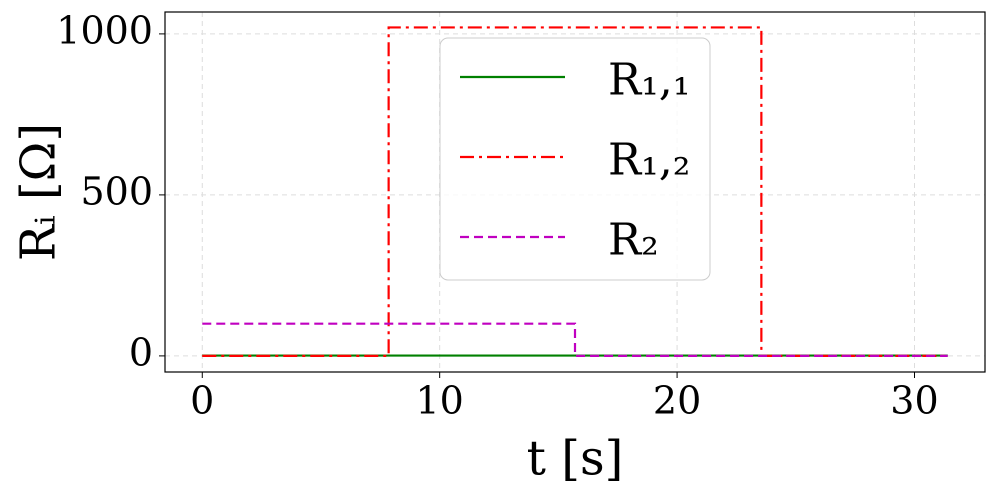 This screenshot has width=996, height=496. I want to click on data-line, so click(575, 339).